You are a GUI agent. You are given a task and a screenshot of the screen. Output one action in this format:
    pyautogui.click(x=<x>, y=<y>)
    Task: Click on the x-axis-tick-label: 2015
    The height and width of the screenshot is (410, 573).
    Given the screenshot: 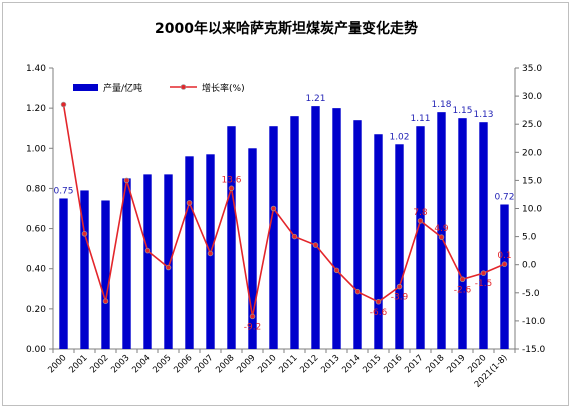 What is the action you would take?
    pyautogui.click(x=372, y=364)
    